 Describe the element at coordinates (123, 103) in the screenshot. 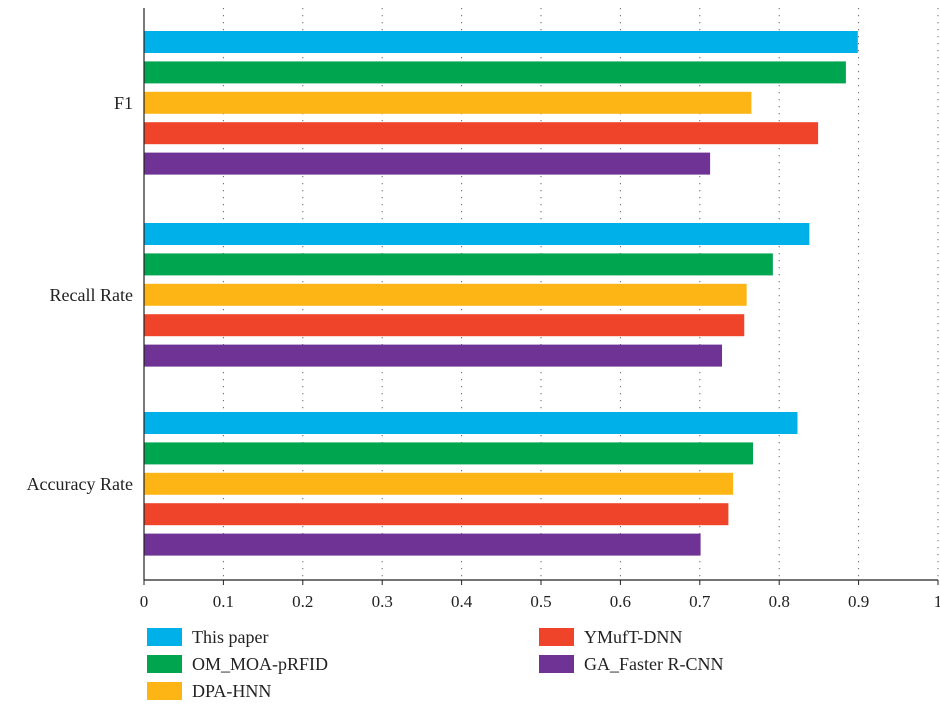

I see `category-label: F1` at that location.